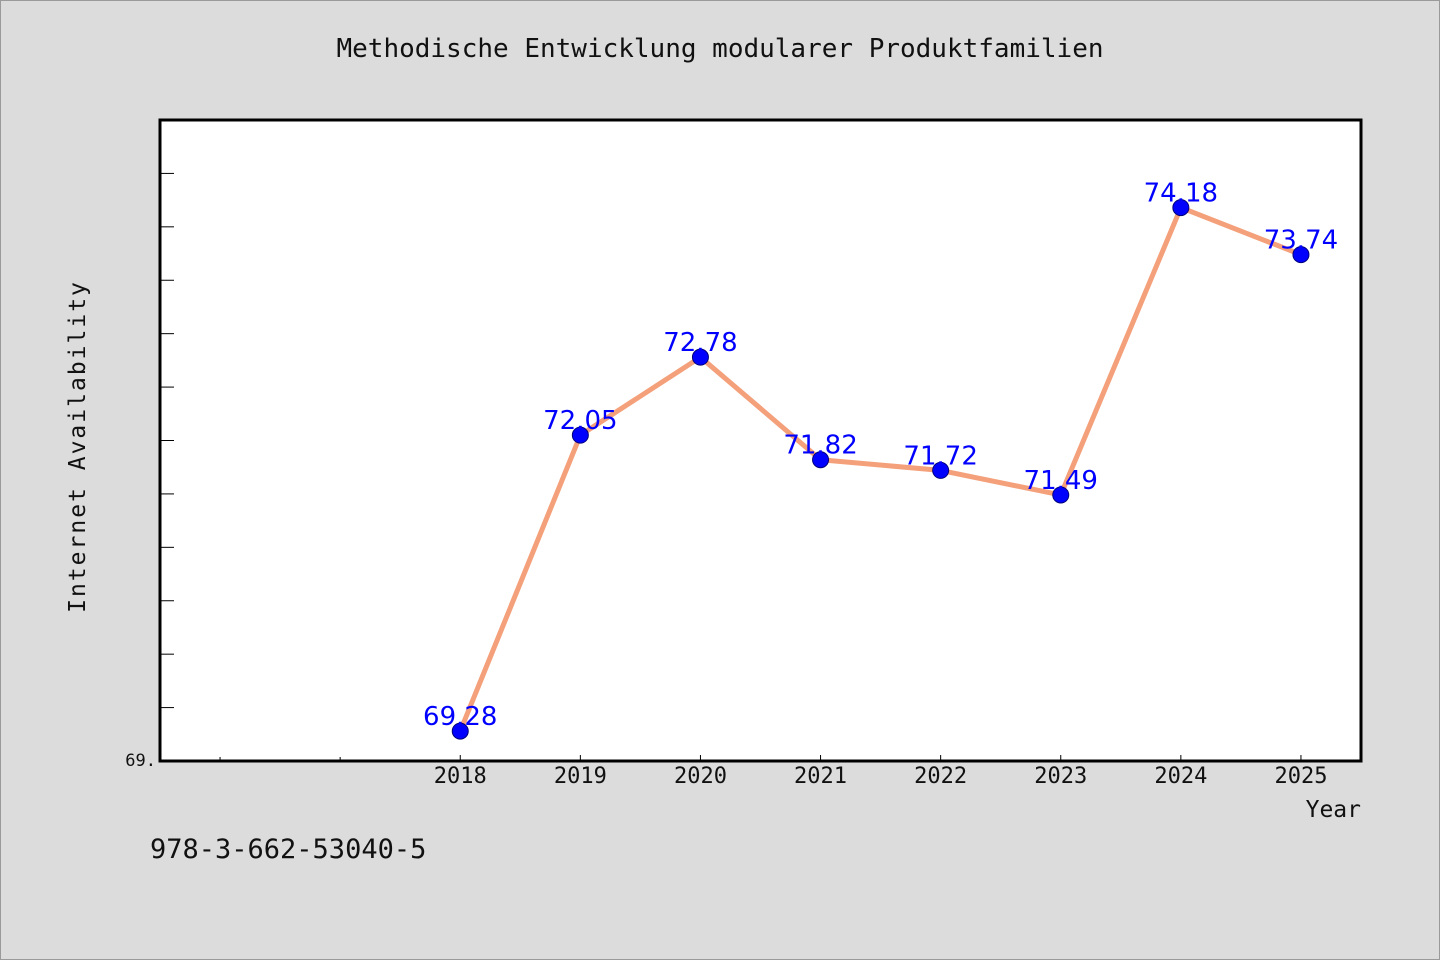  What do you see at coordinates (460, 776) in the screenshot?
I see `x-tick-label: 2018` at bounding box center [460, 776].